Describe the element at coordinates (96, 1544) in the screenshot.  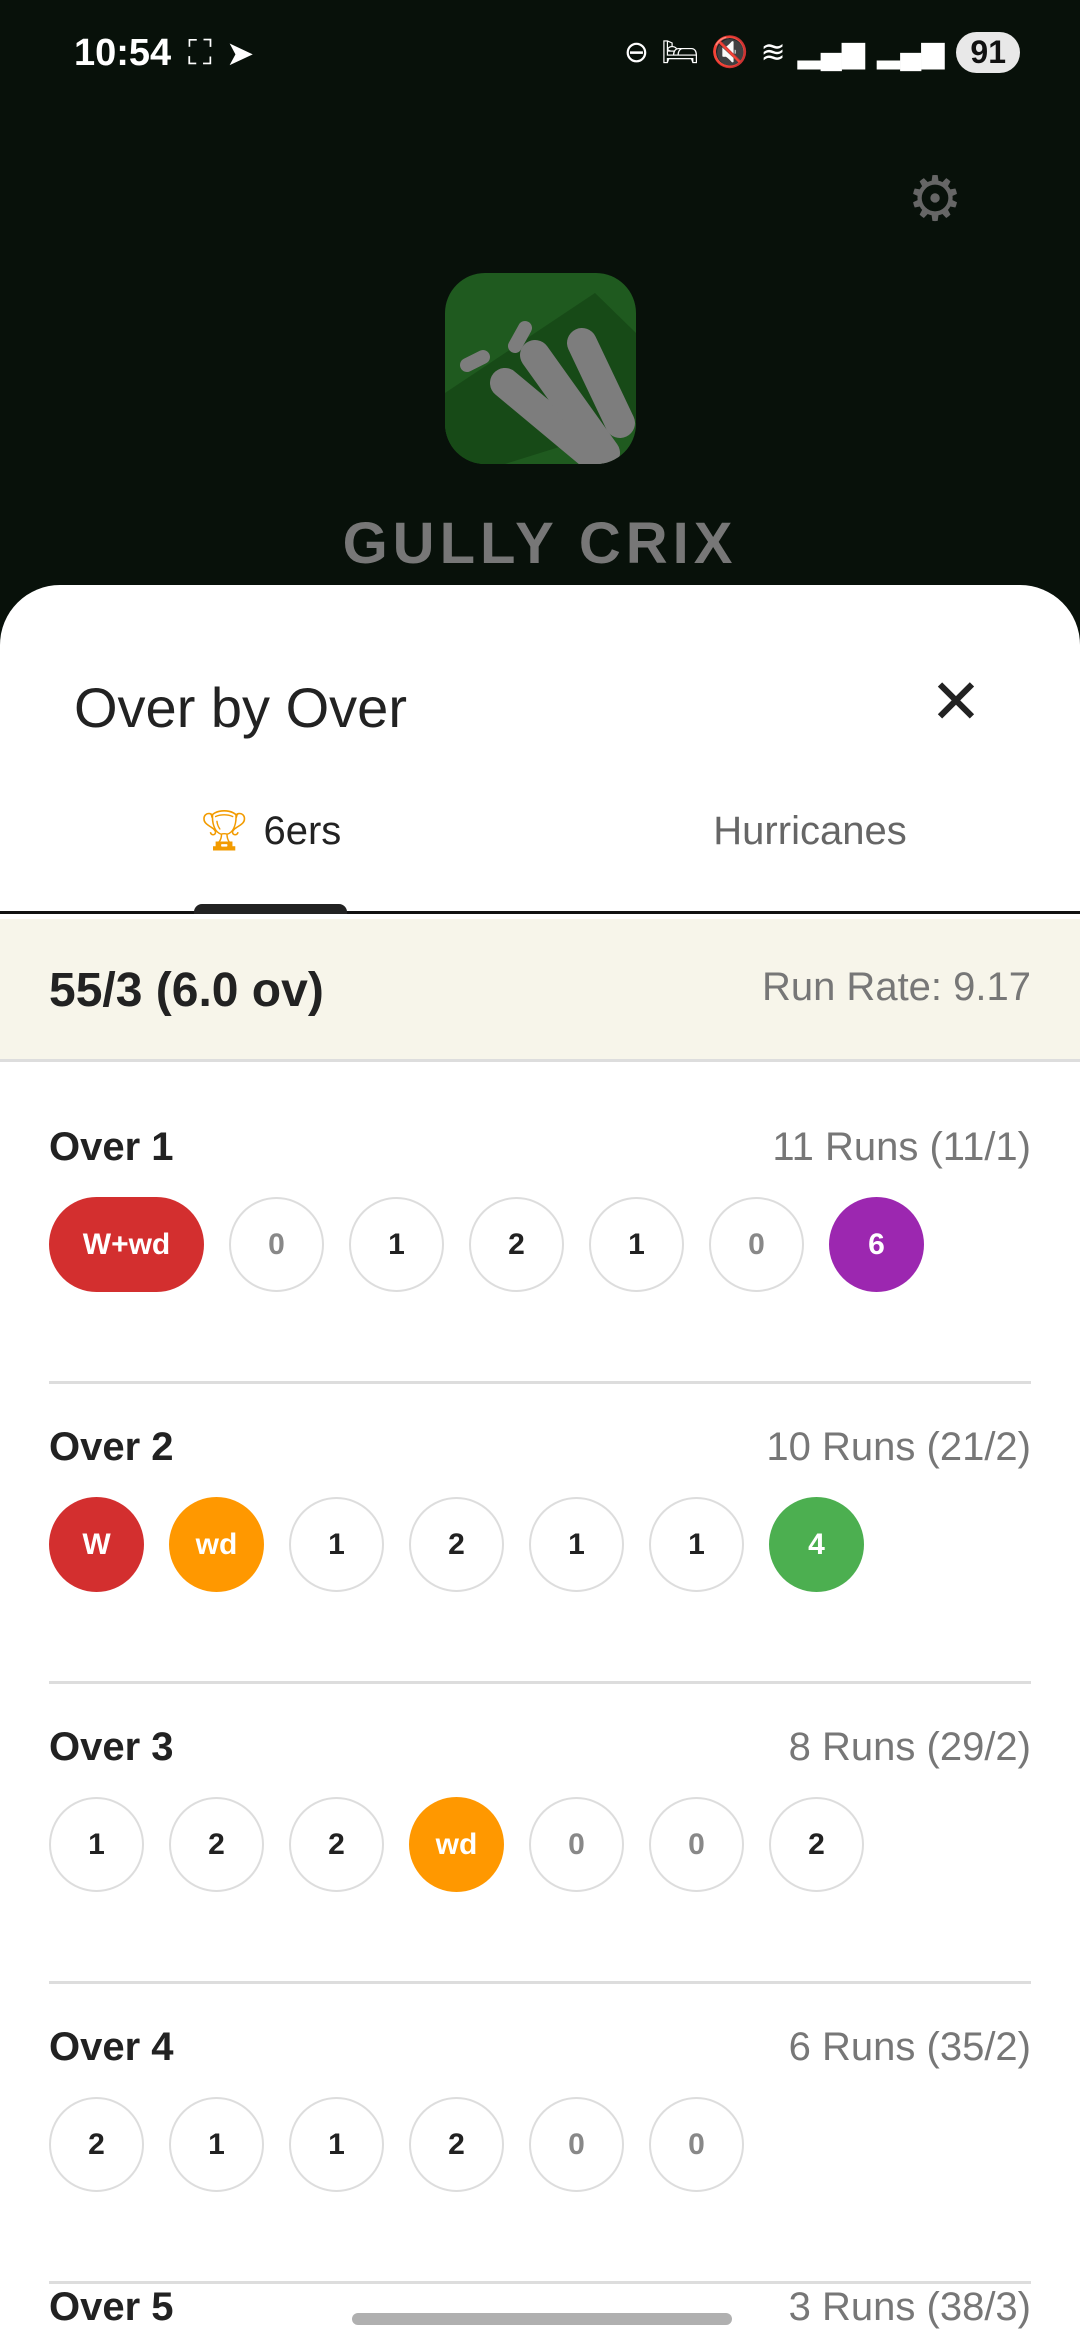
I see `ball-chip: W` at that location.